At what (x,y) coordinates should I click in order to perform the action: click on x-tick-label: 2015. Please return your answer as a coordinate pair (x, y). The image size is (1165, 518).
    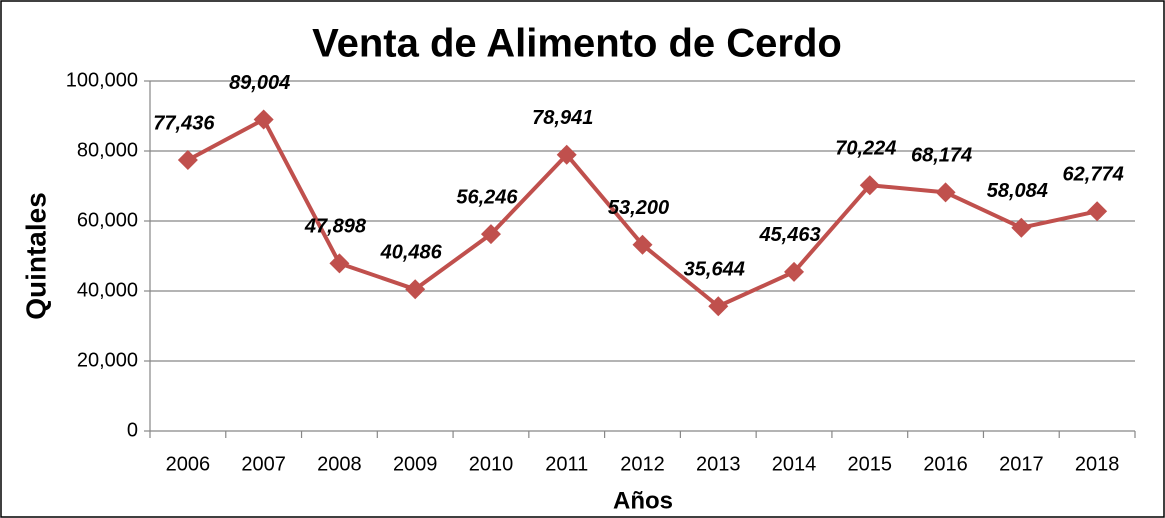
    Looking at the image, I should click on (870, 464).